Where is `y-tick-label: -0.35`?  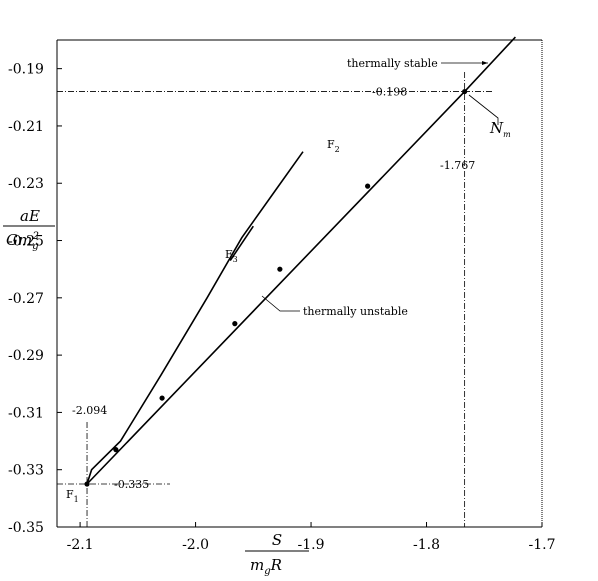
y-tick-label: -0.35 is located at coordinates (26, 528).